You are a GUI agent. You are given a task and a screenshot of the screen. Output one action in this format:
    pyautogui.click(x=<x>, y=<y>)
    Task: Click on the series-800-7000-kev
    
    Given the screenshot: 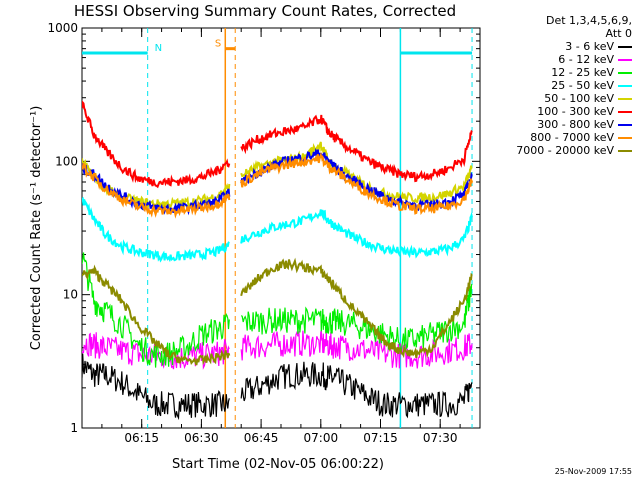 What is the action you would take?
    pyautogui.click(x=277, y=185)
    